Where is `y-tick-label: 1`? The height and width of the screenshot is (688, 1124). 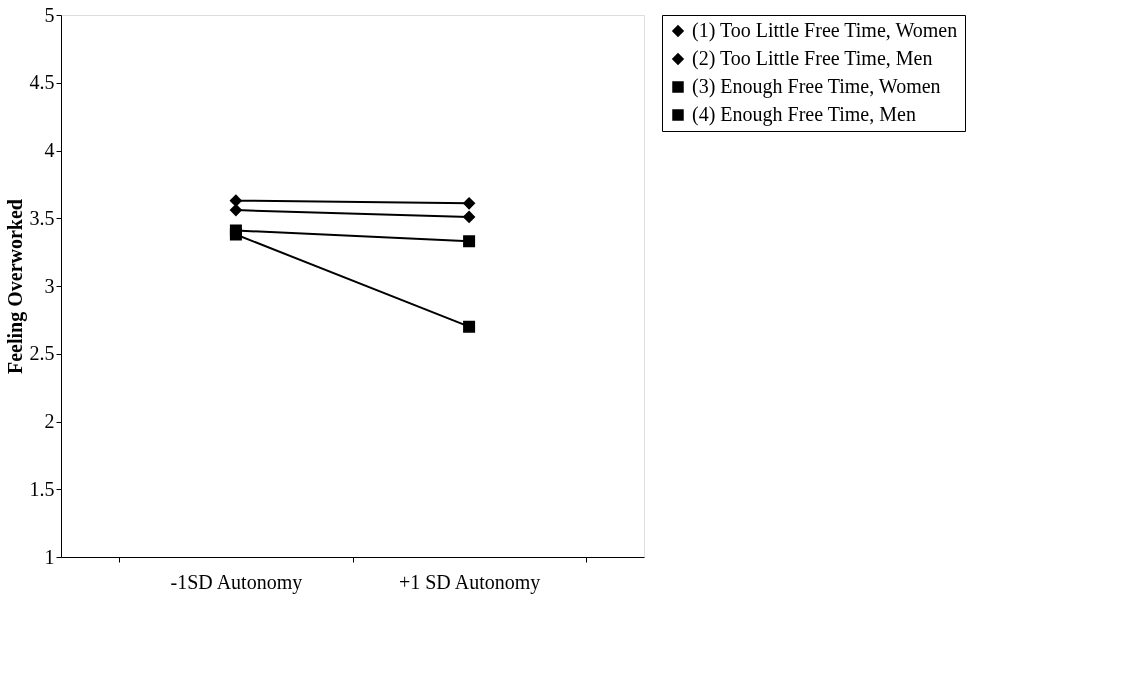
y-tick-label: 1 is located at coordinates (49, 556).